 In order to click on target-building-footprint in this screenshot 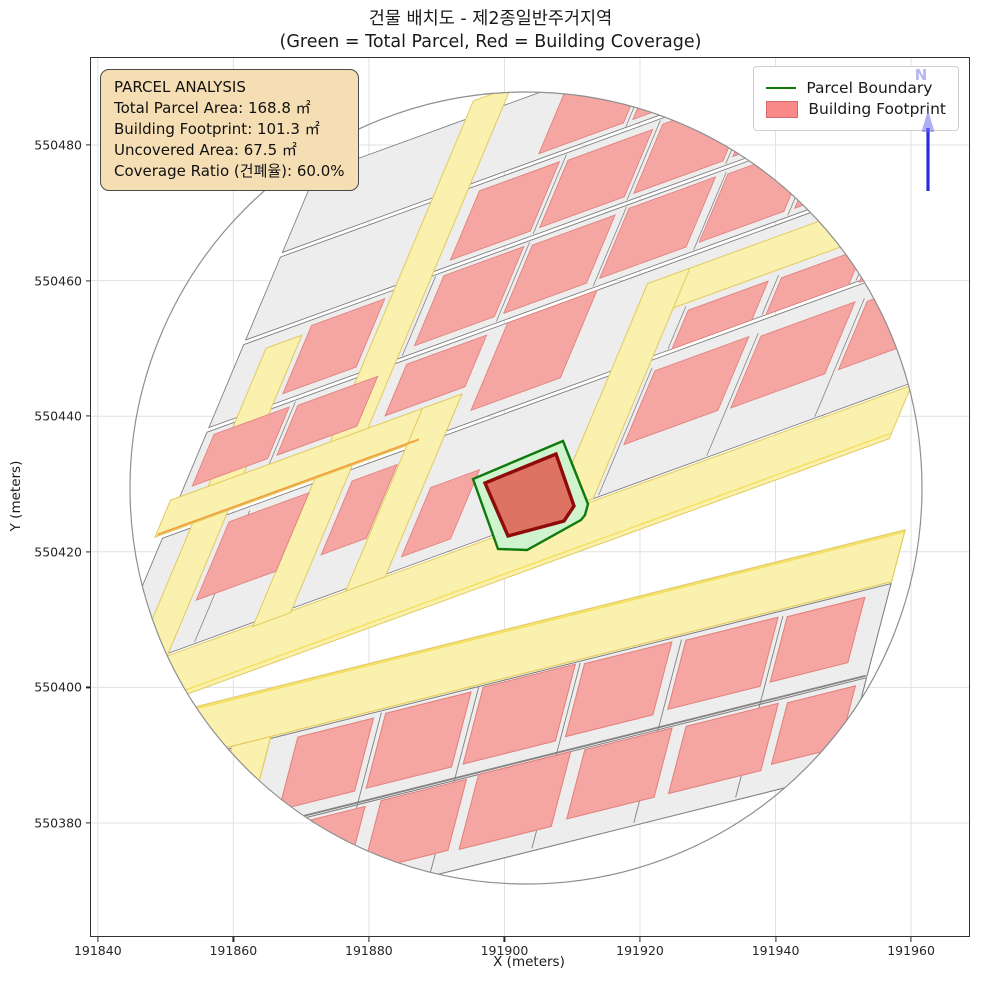, I will do `click(529, 495)`.